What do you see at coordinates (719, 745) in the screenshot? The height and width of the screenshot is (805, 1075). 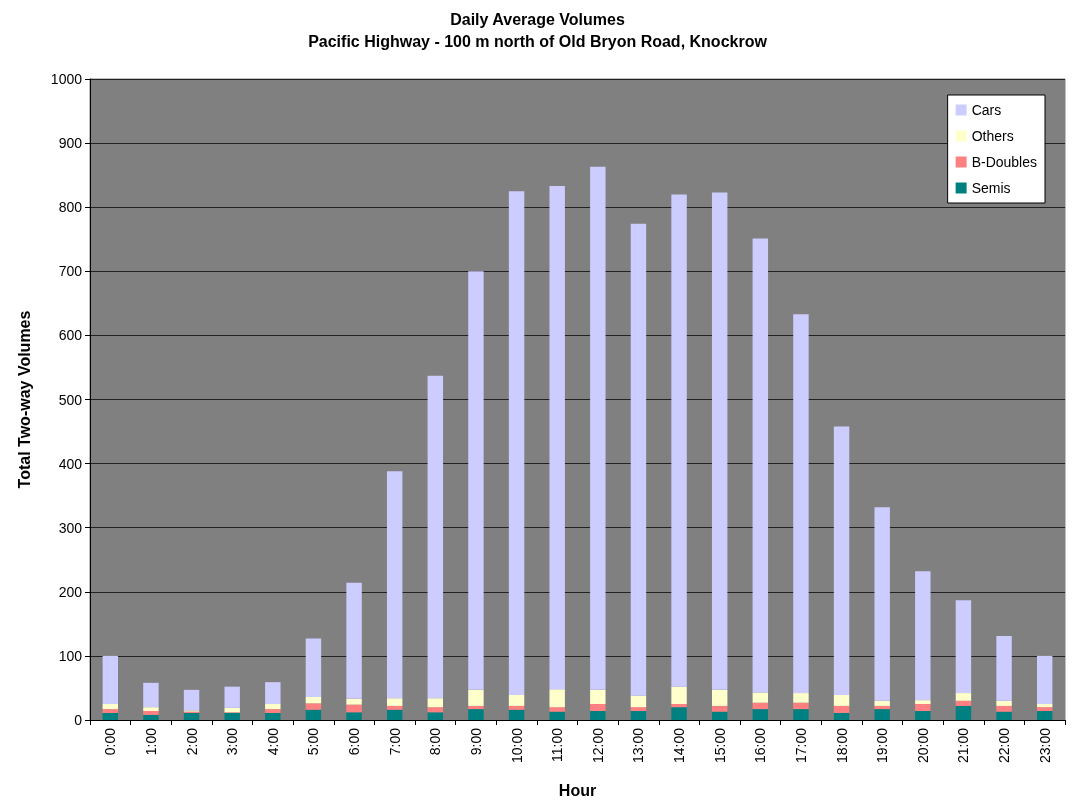 I see `x-tick-label: 15:00` at bounding box center [719, 745].